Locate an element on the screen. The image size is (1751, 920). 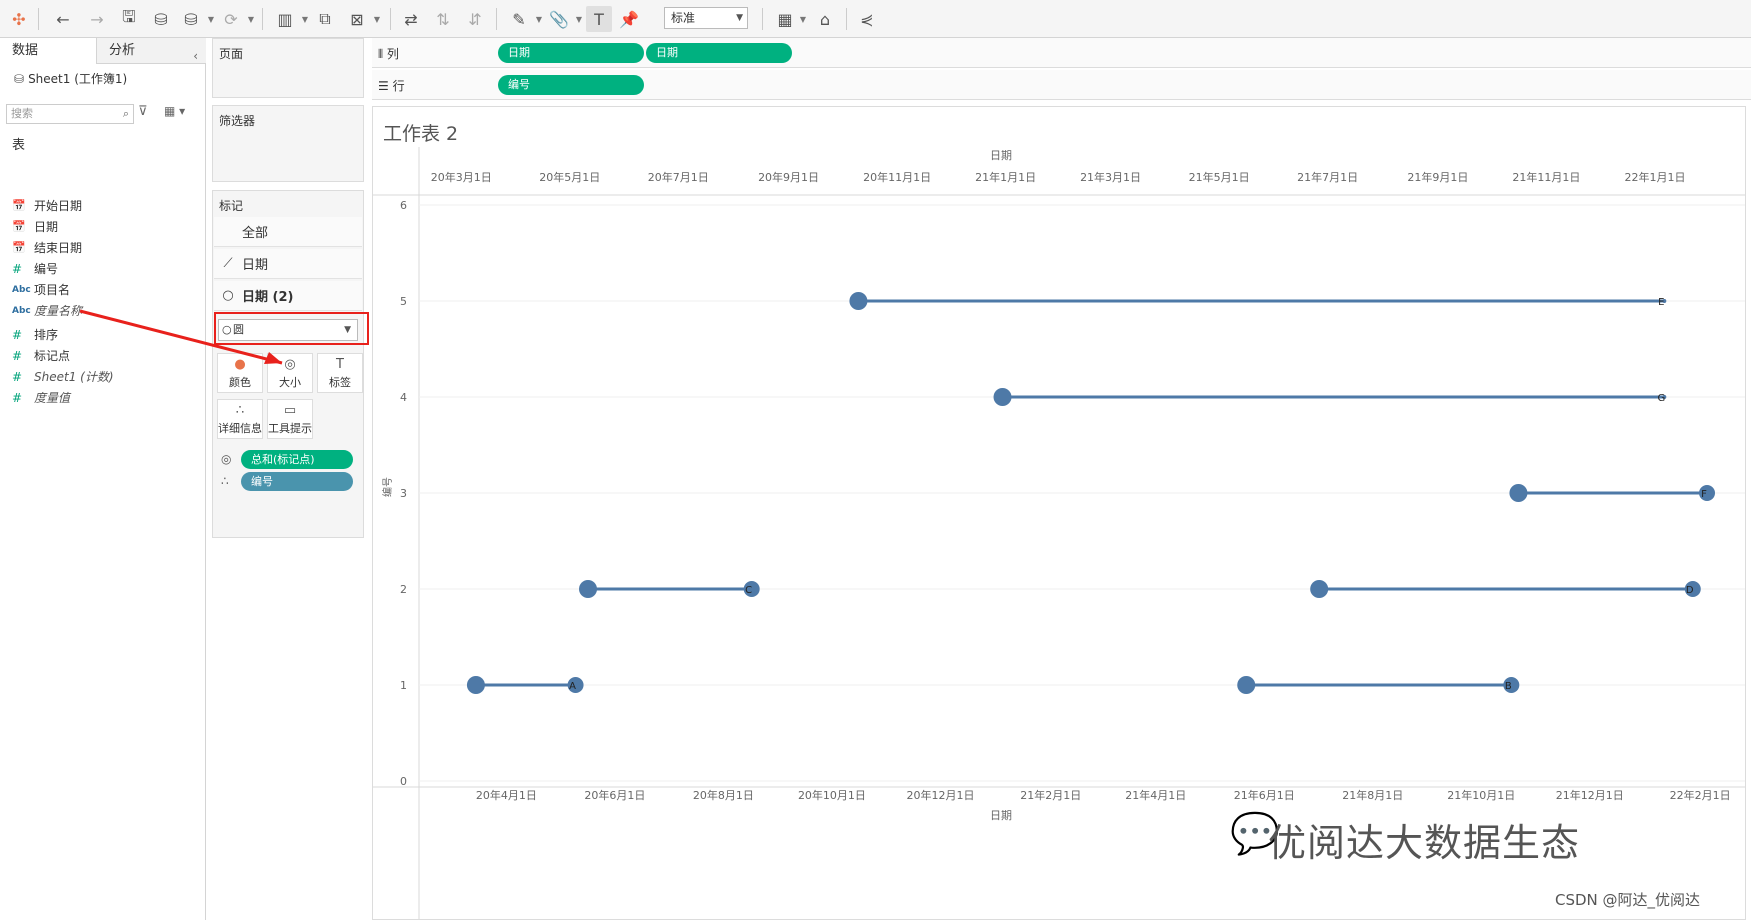
tab-analysis: 分析 ‹ is located at coordinates (151, 51).